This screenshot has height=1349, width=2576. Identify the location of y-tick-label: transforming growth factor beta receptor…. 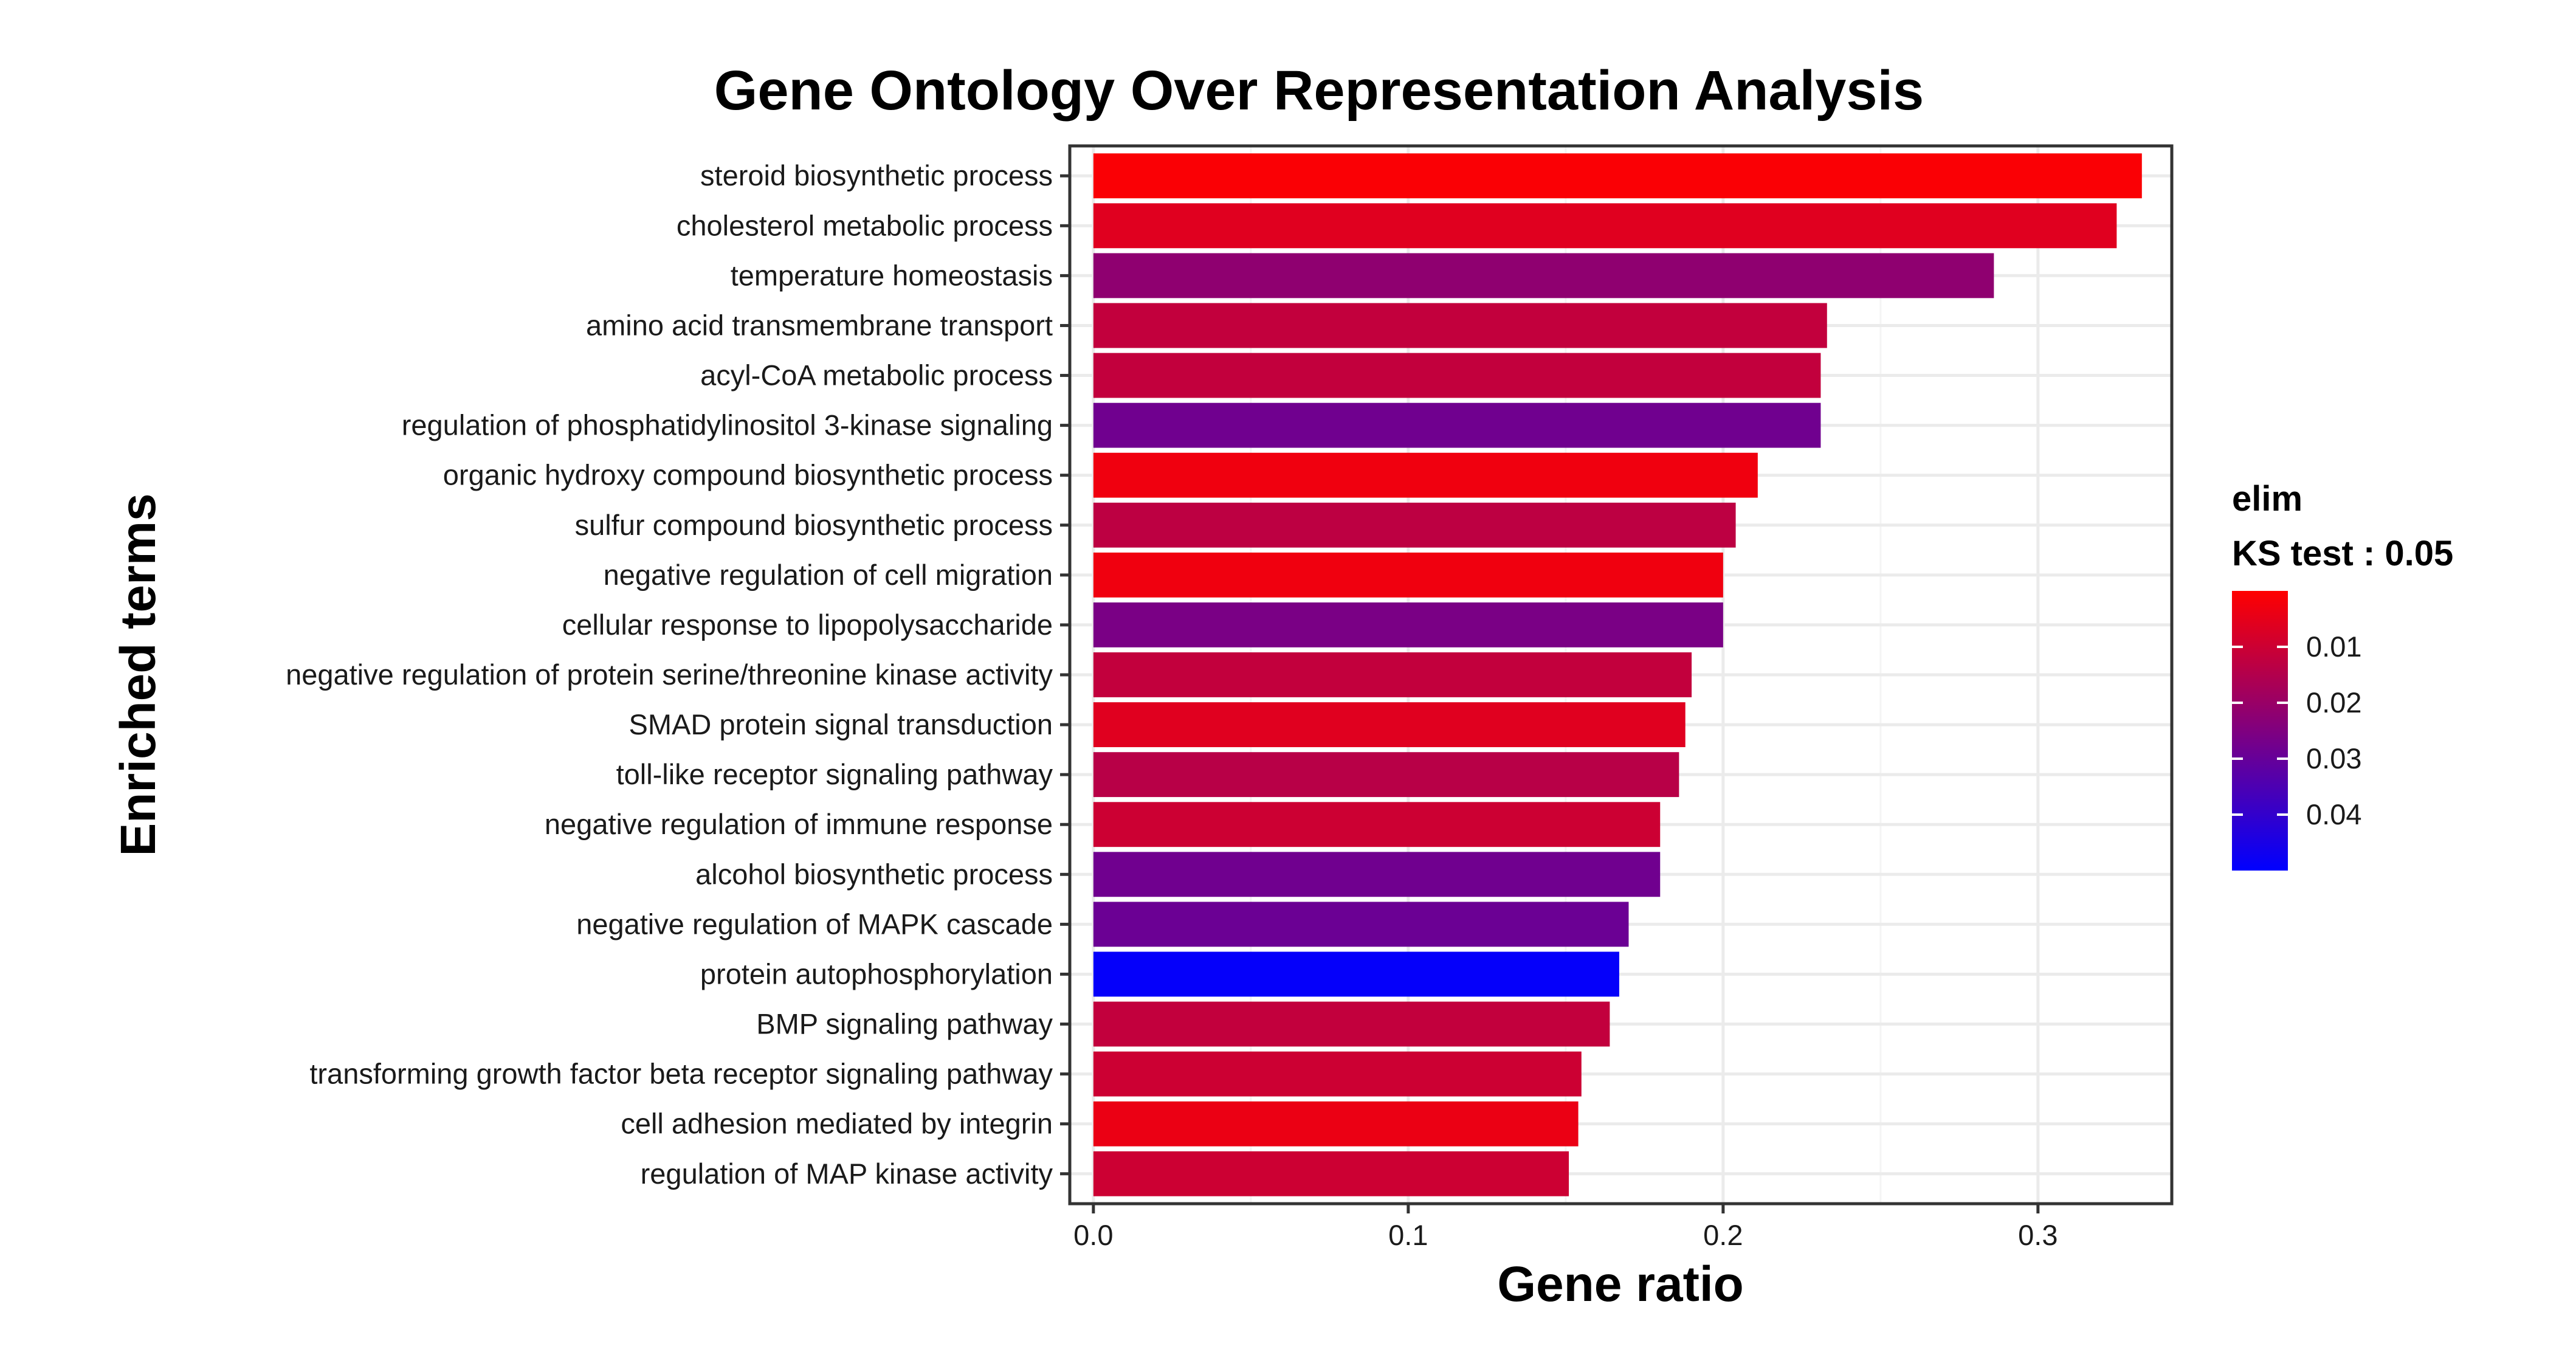
(681, 1074).